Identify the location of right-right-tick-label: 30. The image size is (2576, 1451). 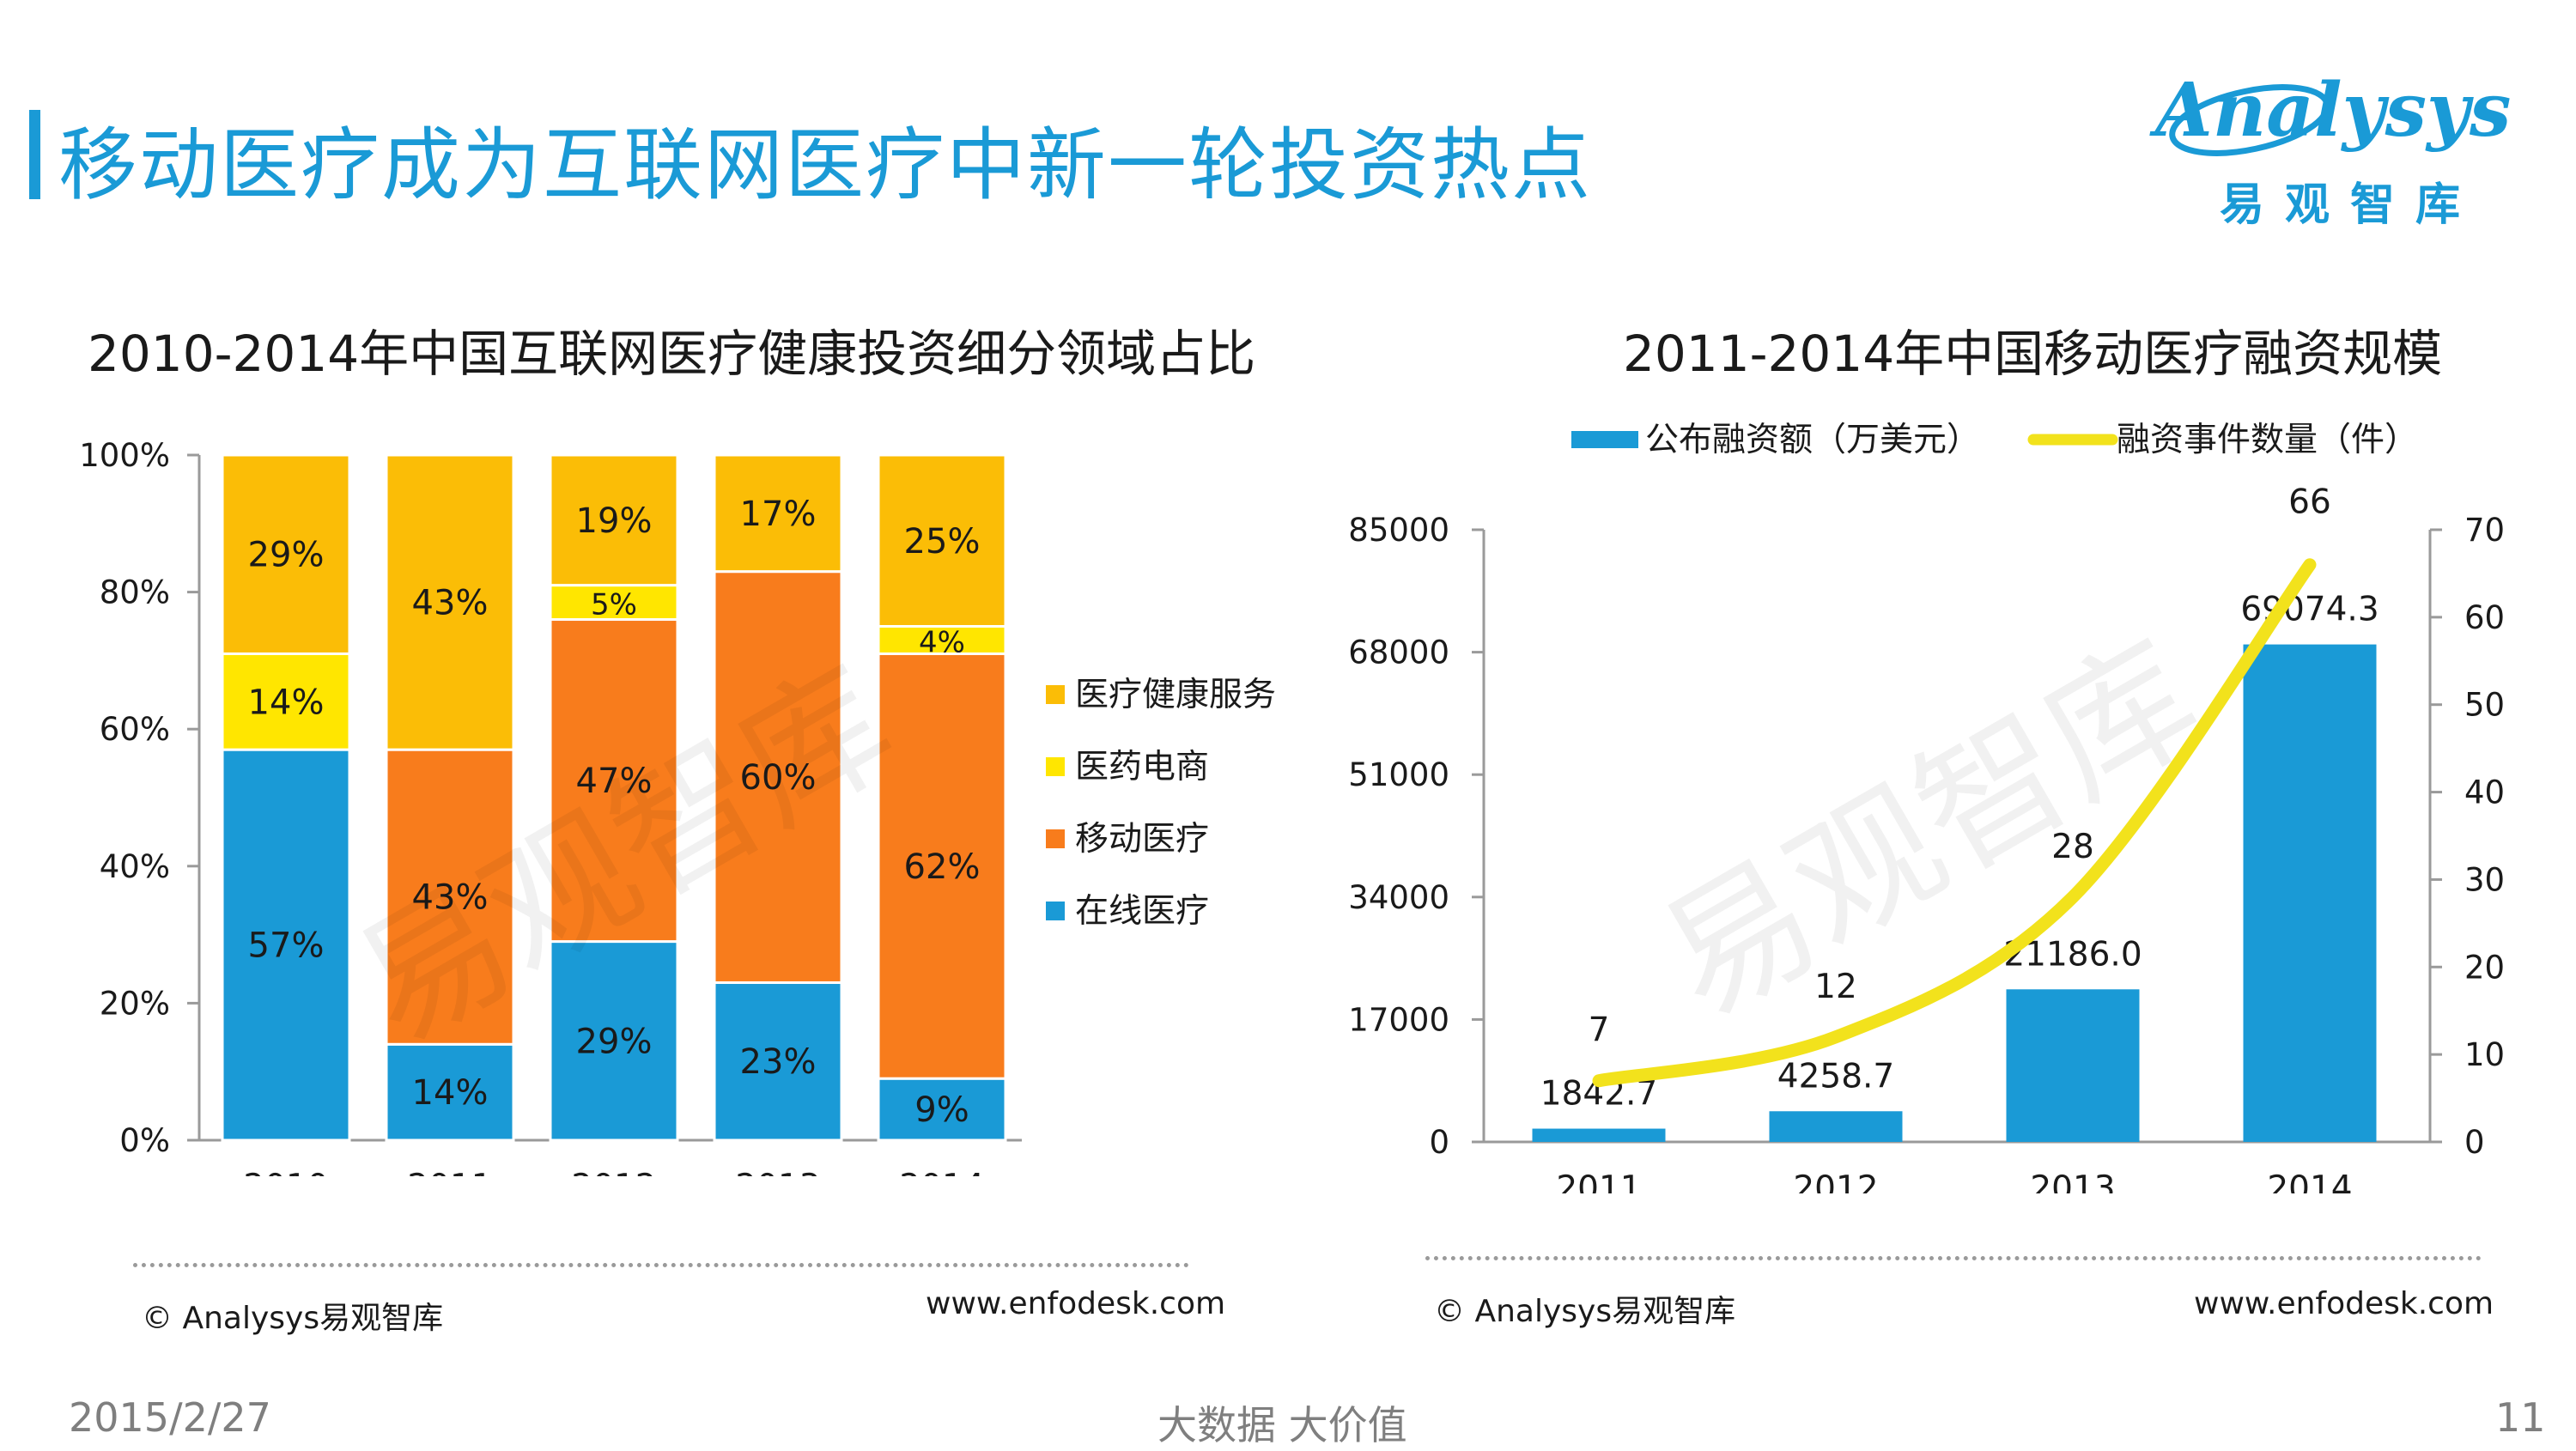
(2485, 880).